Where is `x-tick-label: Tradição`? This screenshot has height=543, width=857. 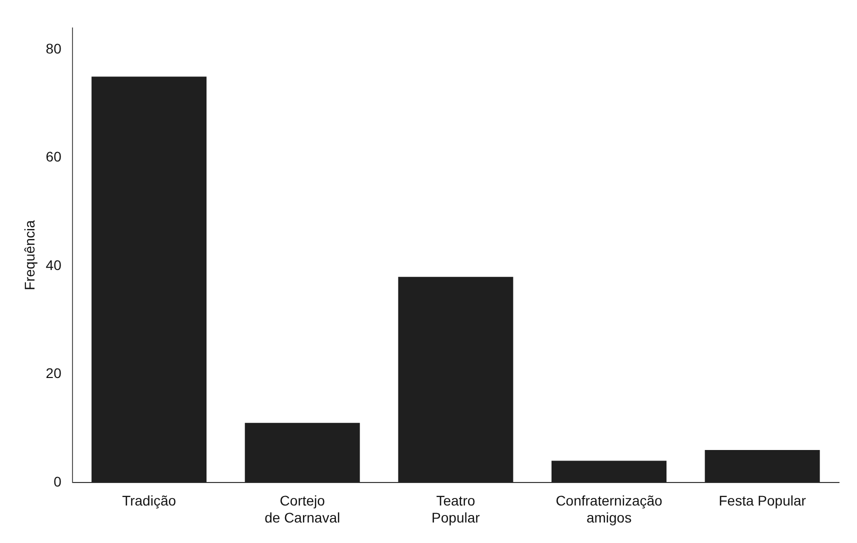 x-tick-label: Tradição is located at coordinates (149, 500).